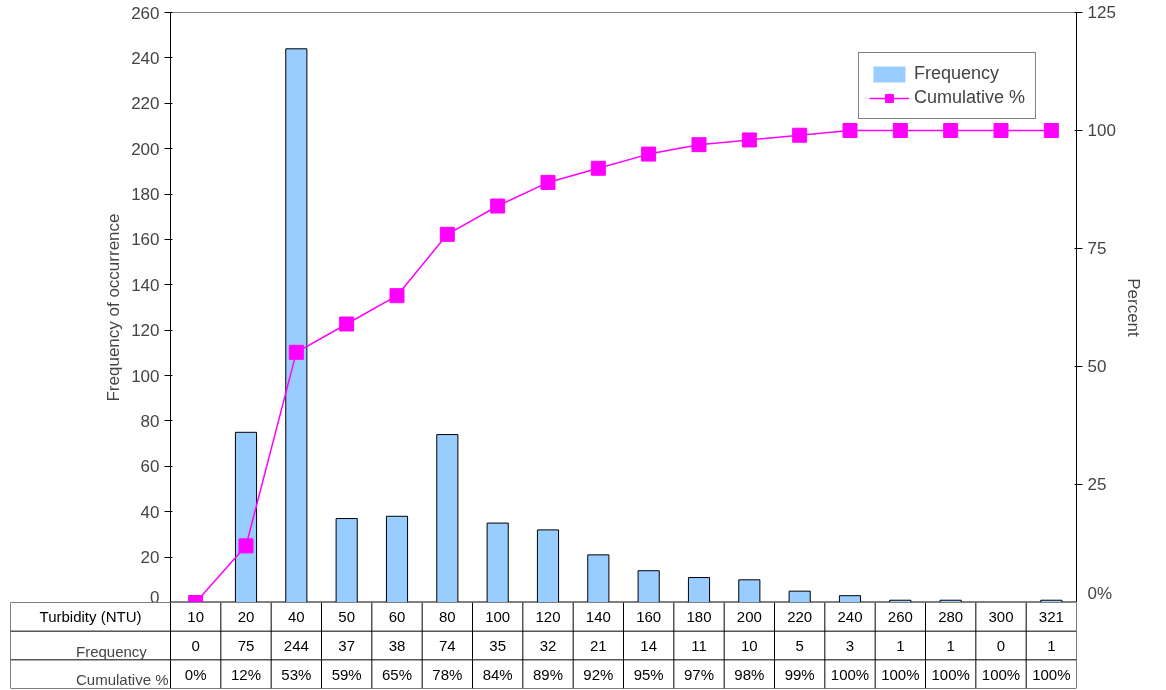 Image resolution: width=1166 pixels, height=690 pixels. What do you see at coordinates (145, 58) in the screenshot?
I see `y-tick-label: 240` at bounding box center [145, 58].